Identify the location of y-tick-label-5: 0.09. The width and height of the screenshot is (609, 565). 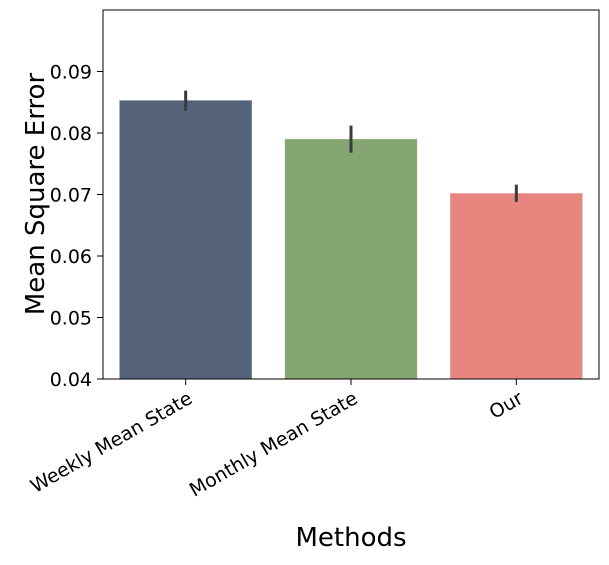
(71, 73).